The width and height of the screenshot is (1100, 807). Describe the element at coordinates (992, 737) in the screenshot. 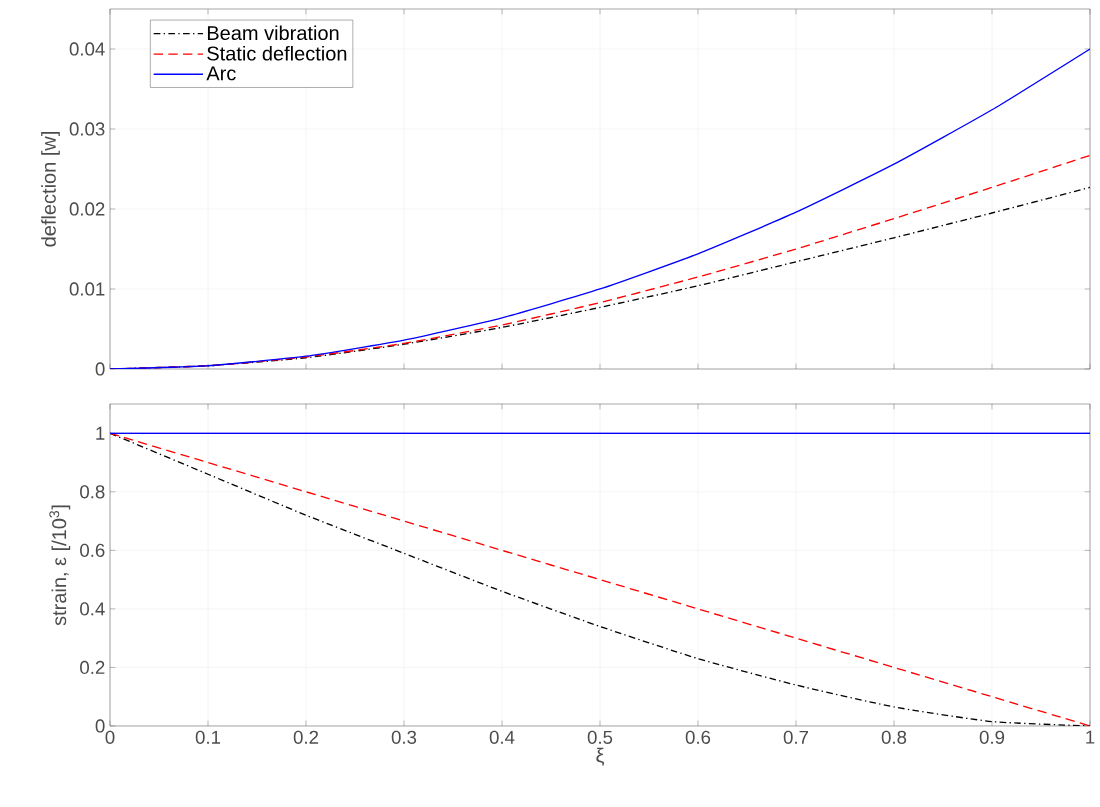

I see `x-tick-label: 0.9` at that location.